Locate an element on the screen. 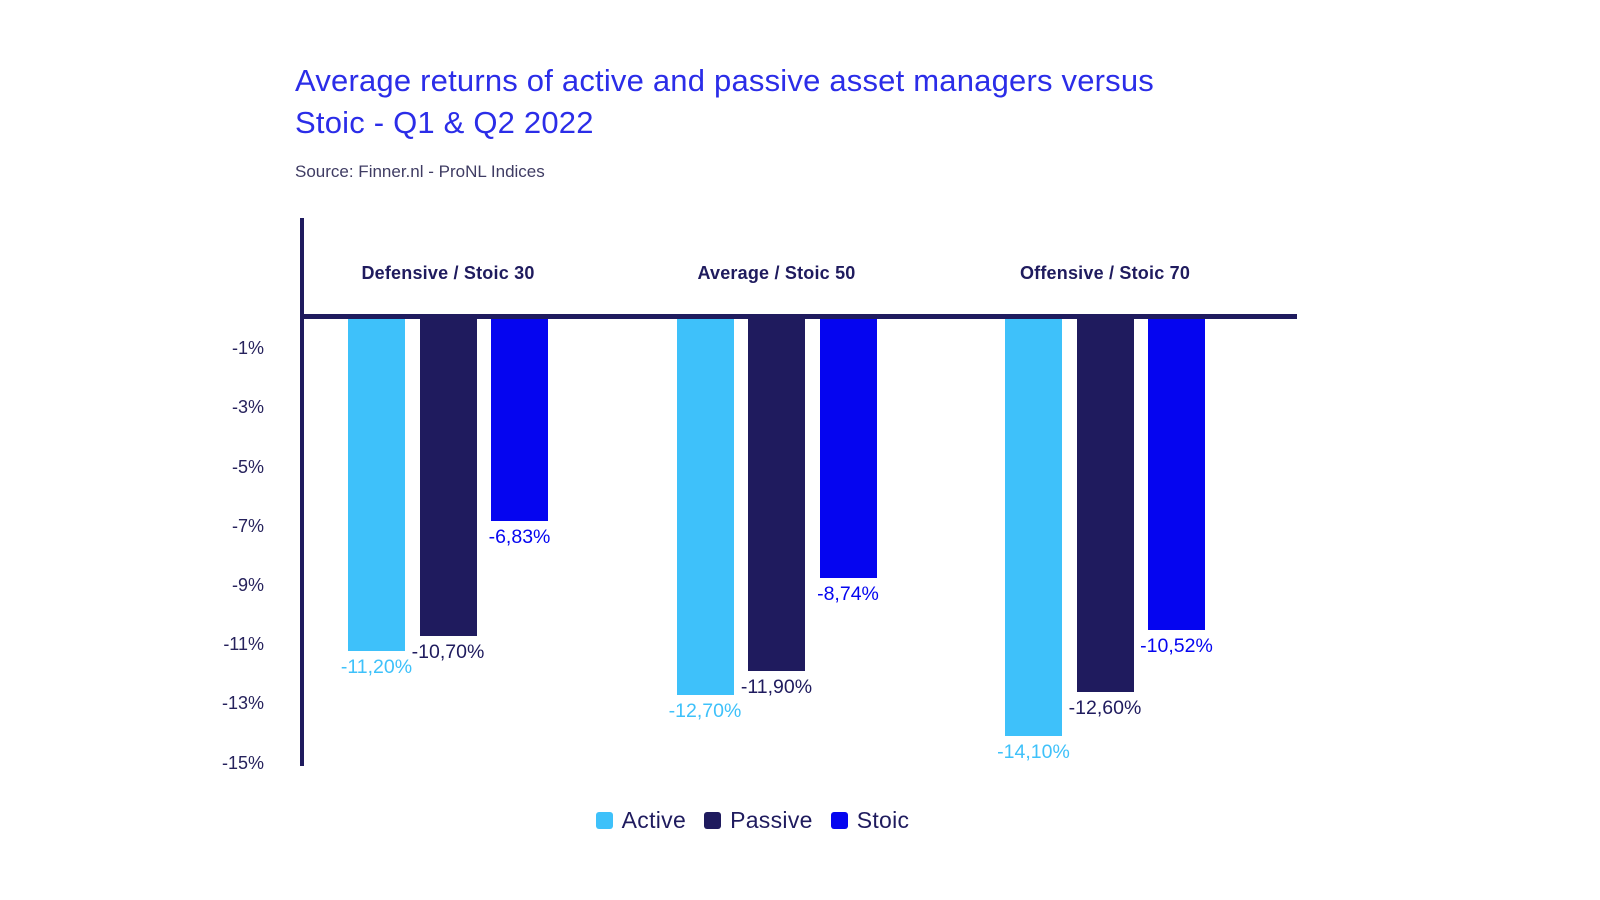 This screenshot has width=1600, height=900. y-tick-label-1: -1% is located at coordinates (247, 348).